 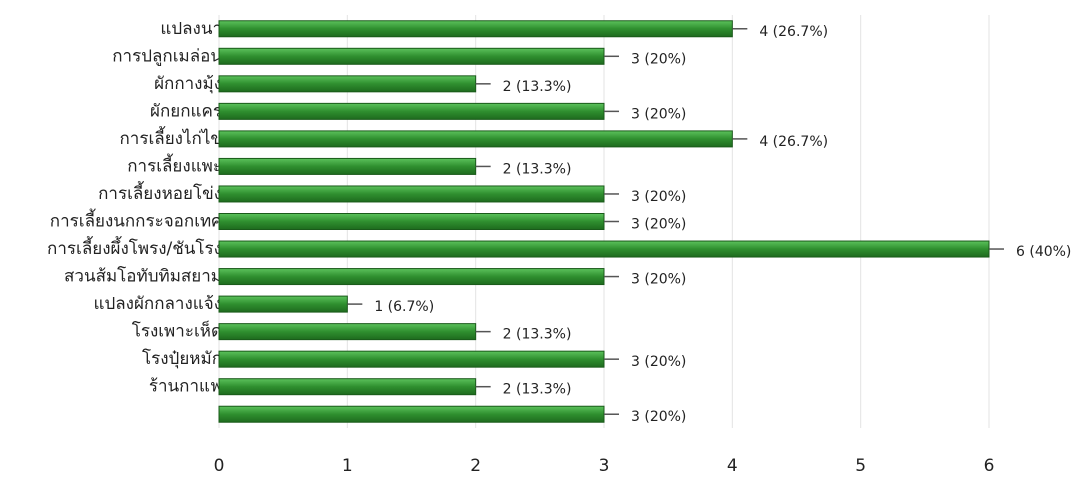 What do you see at coordinates (143, 276) in the screenshot?
I see `y-tick-label: สวนส้มโอทับทิมสยาม` at bounding box center [143, 276].